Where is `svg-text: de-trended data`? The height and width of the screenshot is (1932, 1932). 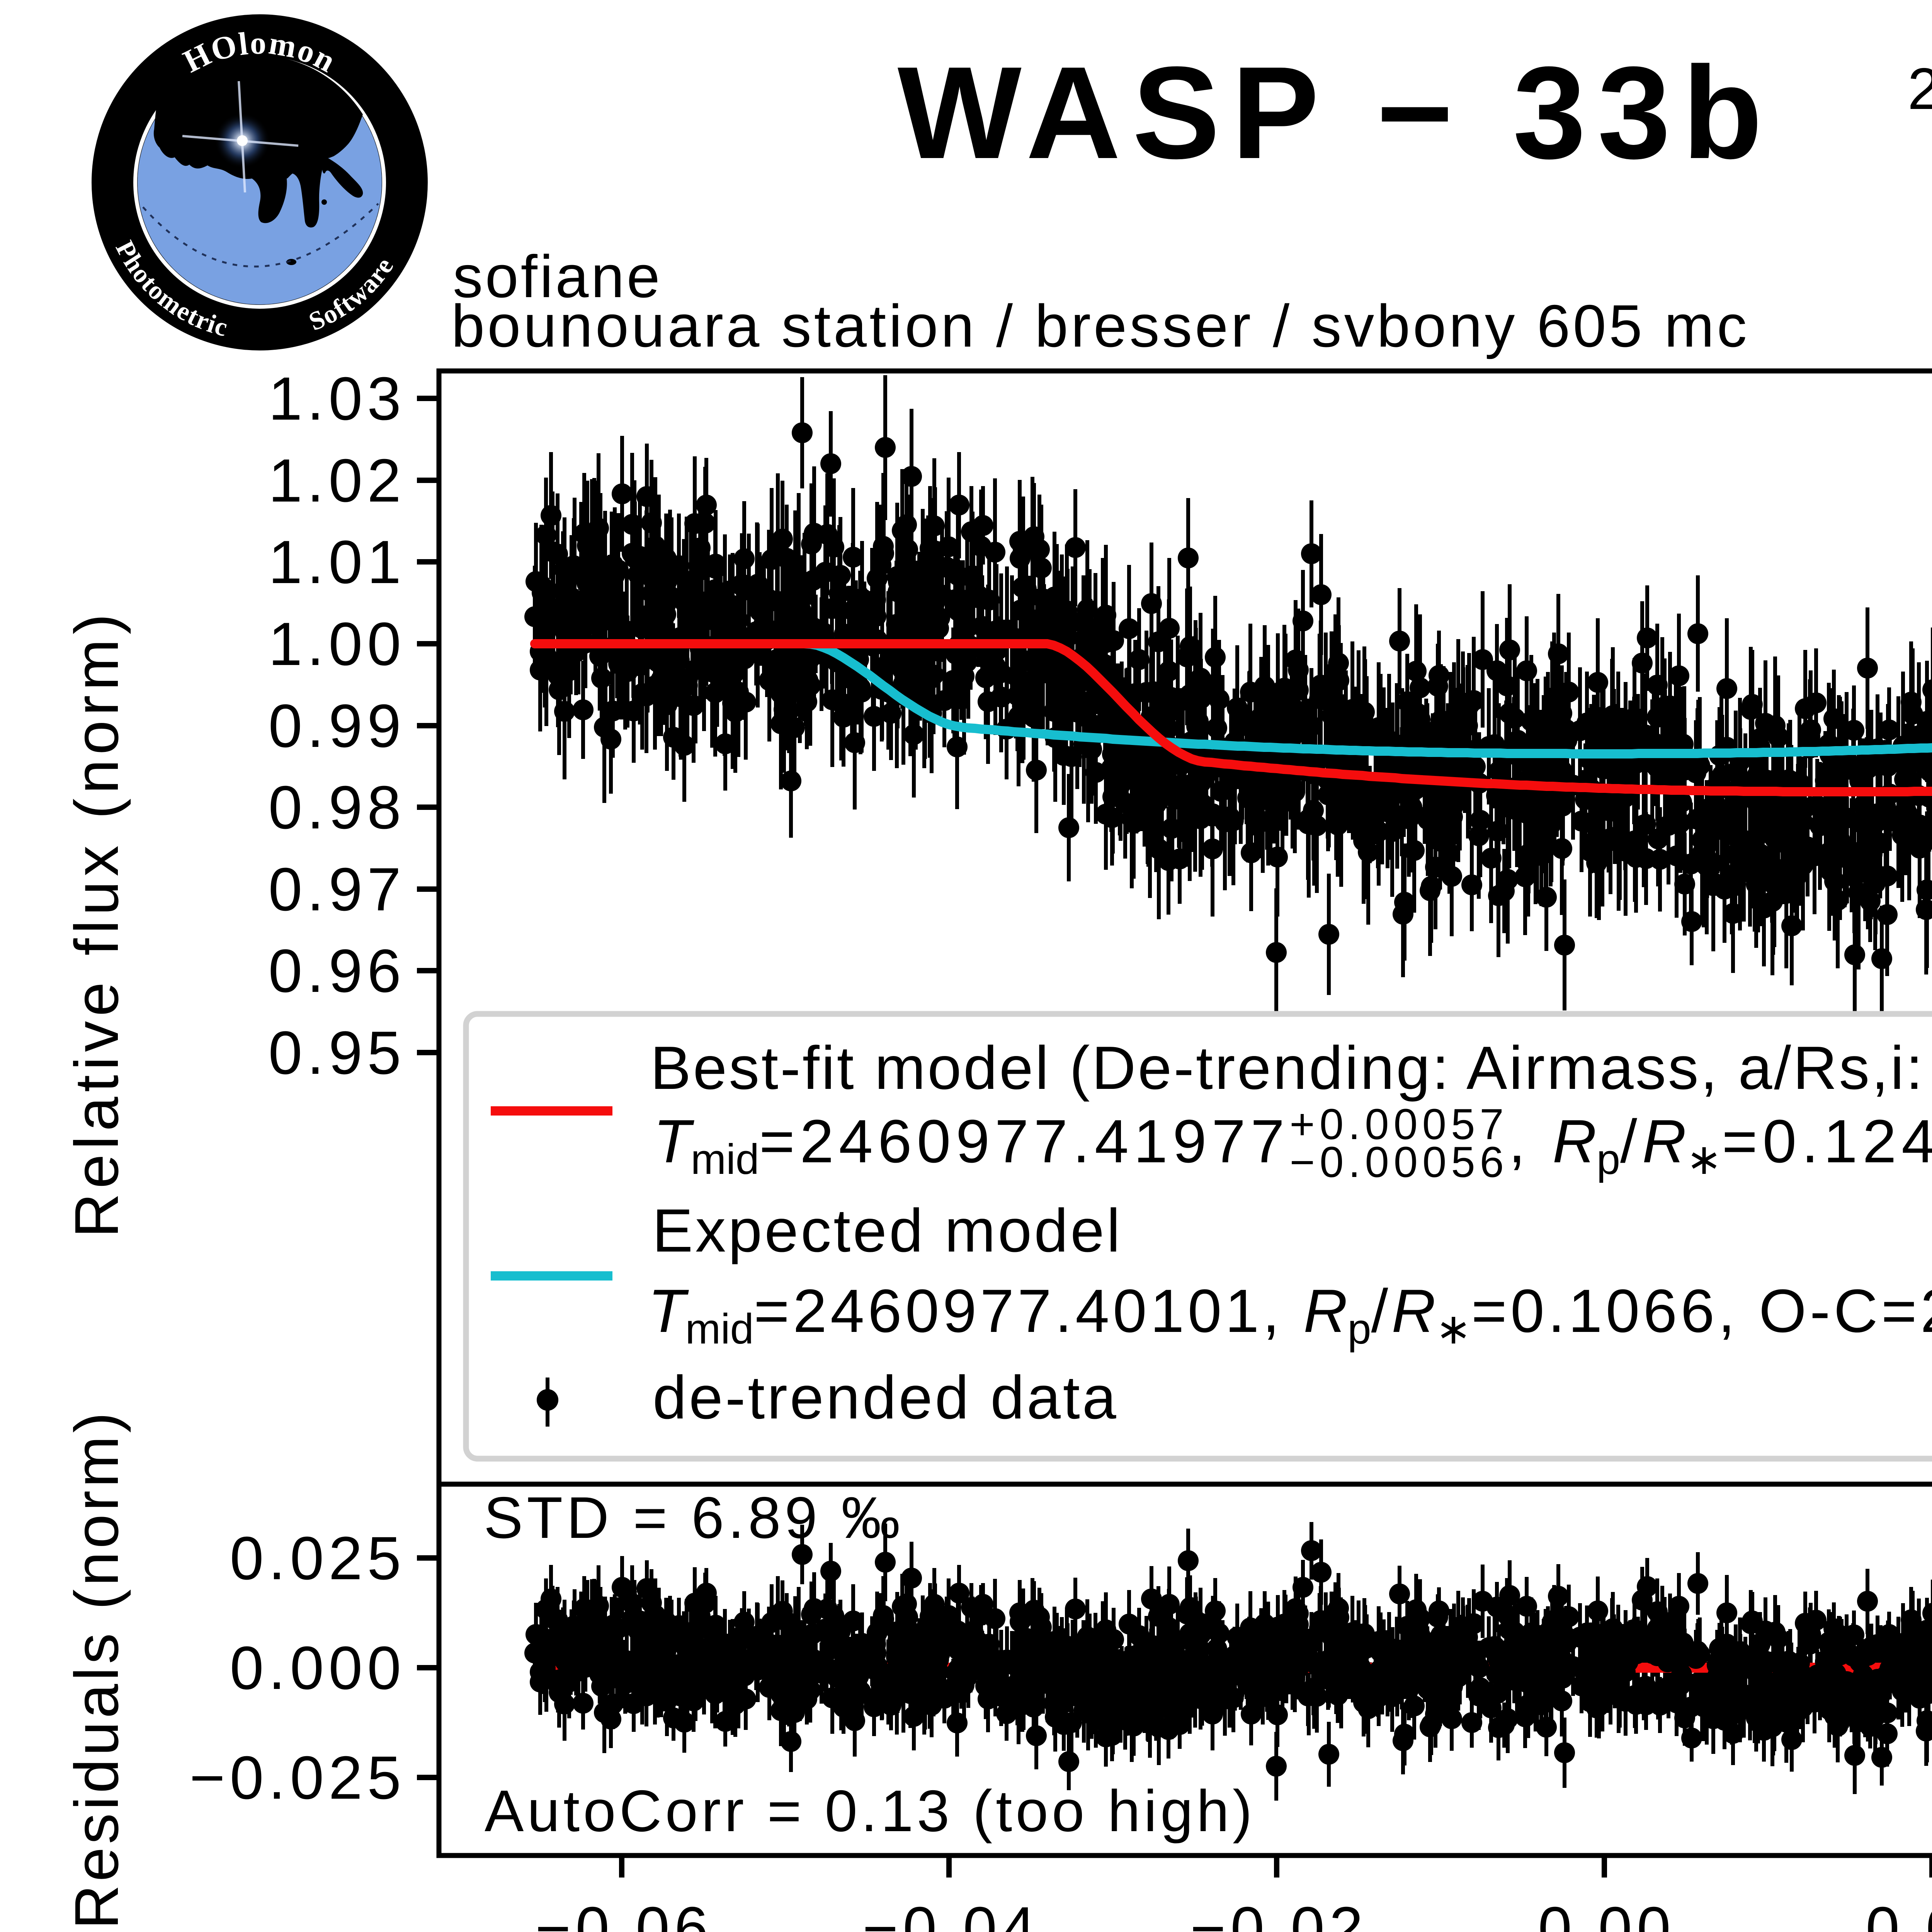
svg-text: de-trended data is located at coordinates (886, 1398).